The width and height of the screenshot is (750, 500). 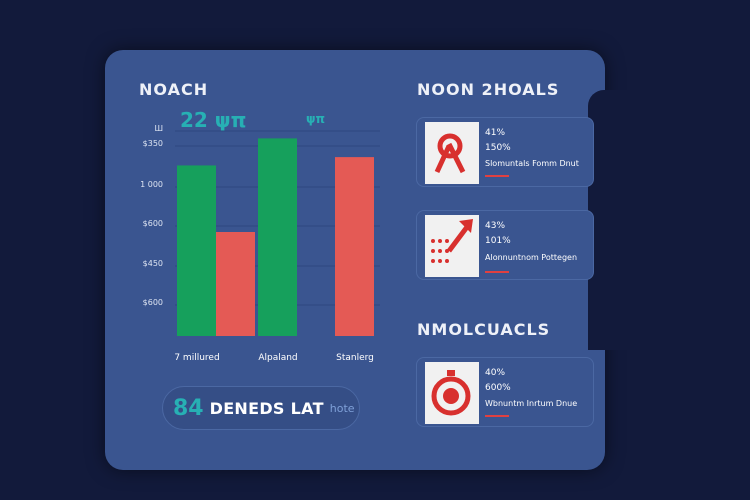 What do you see at coordinates (316, 119) in the screenshot?
I see `chart-badge-2: ψπ` at bounding box center [316, 119].